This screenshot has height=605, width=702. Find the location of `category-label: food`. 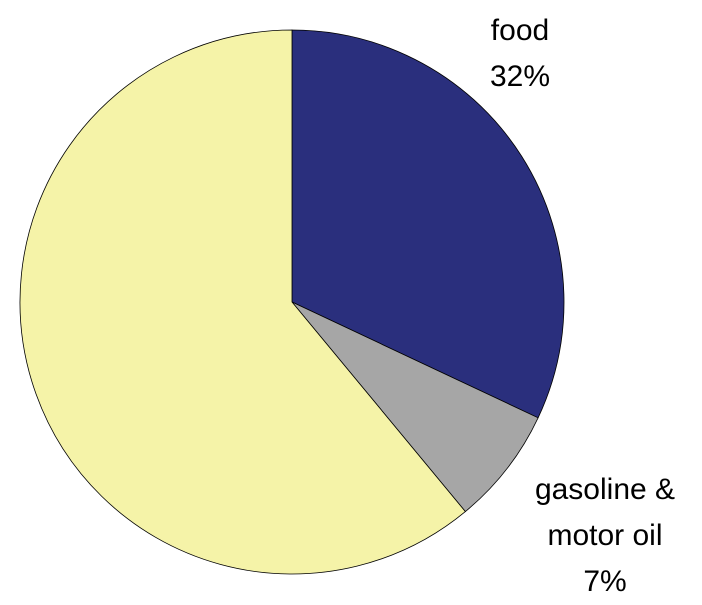

category-label: food is located at coordinates (520, 30).